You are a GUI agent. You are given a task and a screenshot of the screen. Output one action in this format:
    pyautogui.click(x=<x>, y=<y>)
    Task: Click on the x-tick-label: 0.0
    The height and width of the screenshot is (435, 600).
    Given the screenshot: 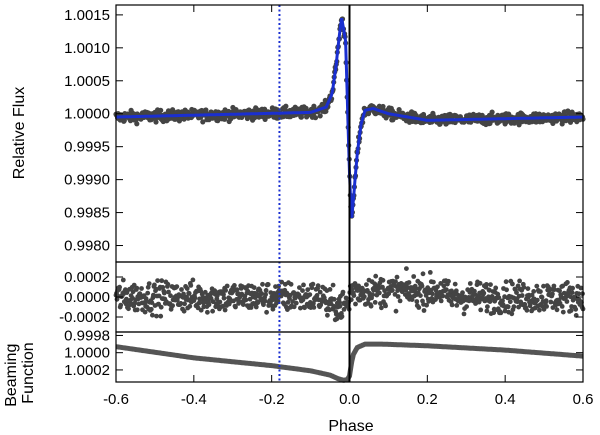 What is the action you would take?
    pyautogui.click(x=349, y=399)
    